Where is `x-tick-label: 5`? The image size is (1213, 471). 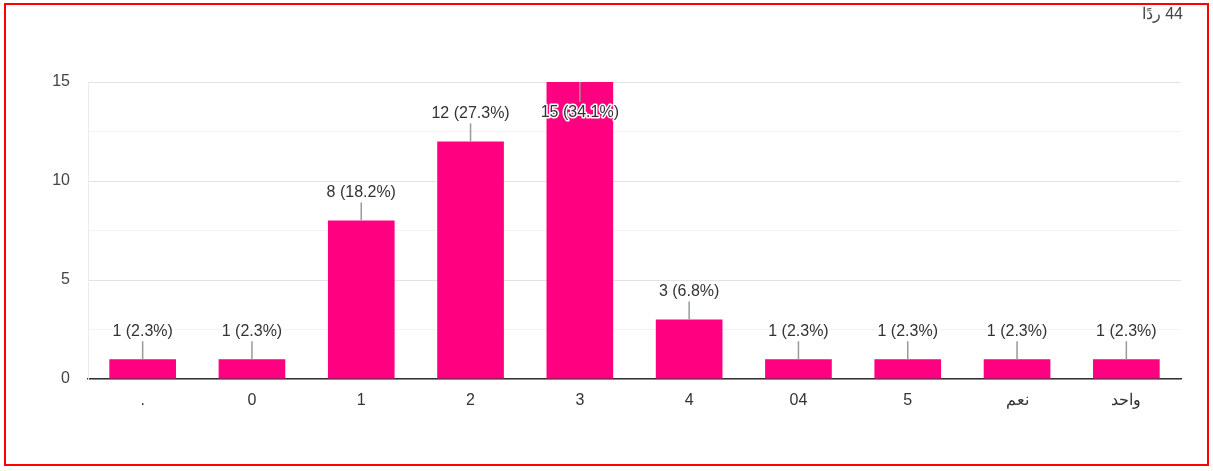 x-tick-label: 5 is located at coordinates (908, 400).